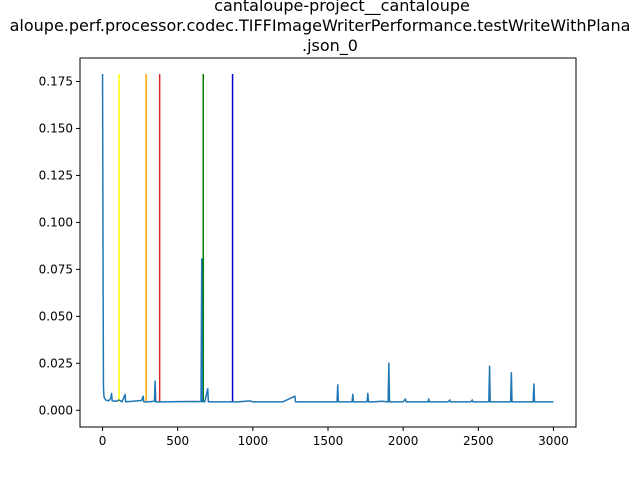 The height and width of the screenshot is (485, 640). Describe the element at coordinates (56, 269) in the screenshot. I see `y-tick-label: 0.075` at that location.